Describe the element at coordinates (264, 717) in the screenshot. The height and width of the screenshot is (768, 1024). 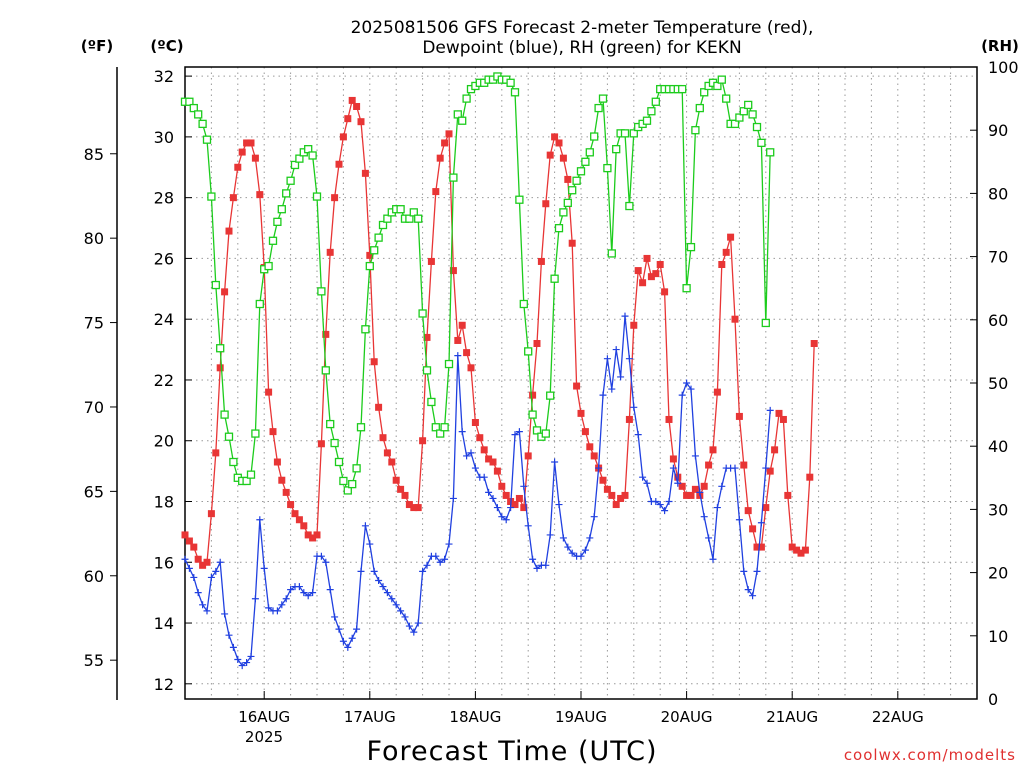
I see `x-tick-label: 16AUG` at that location.